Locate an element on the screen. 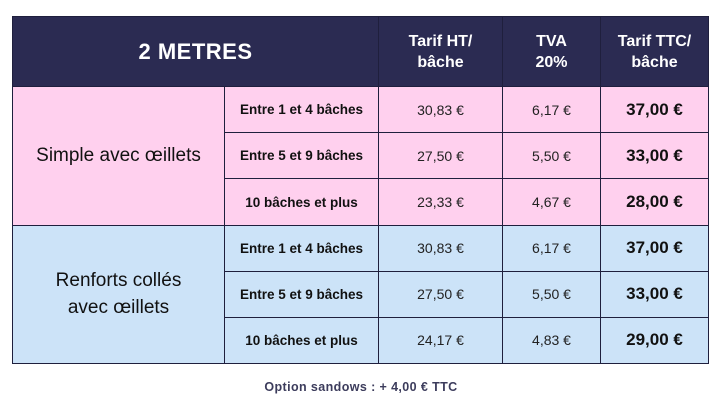 The image size is (722, 405). group-label-simple: Simple avec œillets is located at coordinates (118, 156).